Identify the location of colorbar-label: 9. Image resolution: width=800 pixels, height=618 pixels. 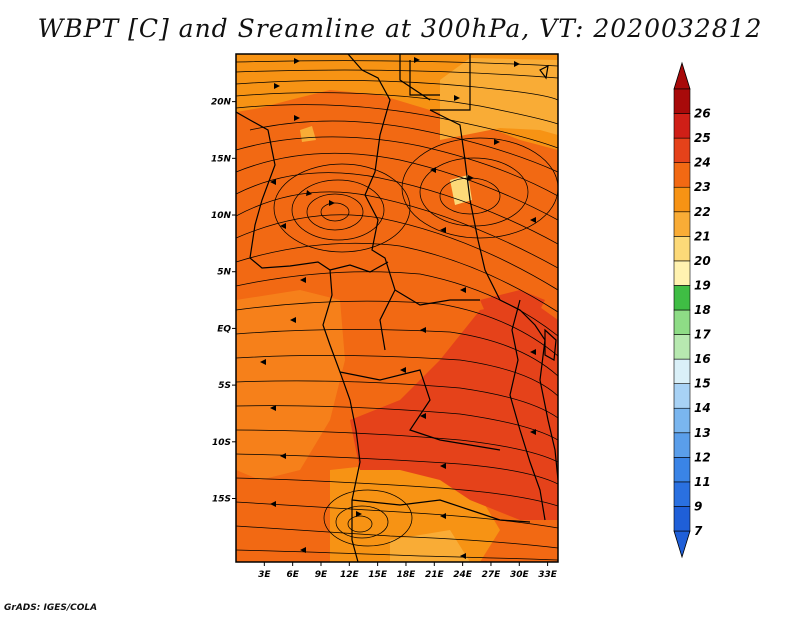
(698, 506).